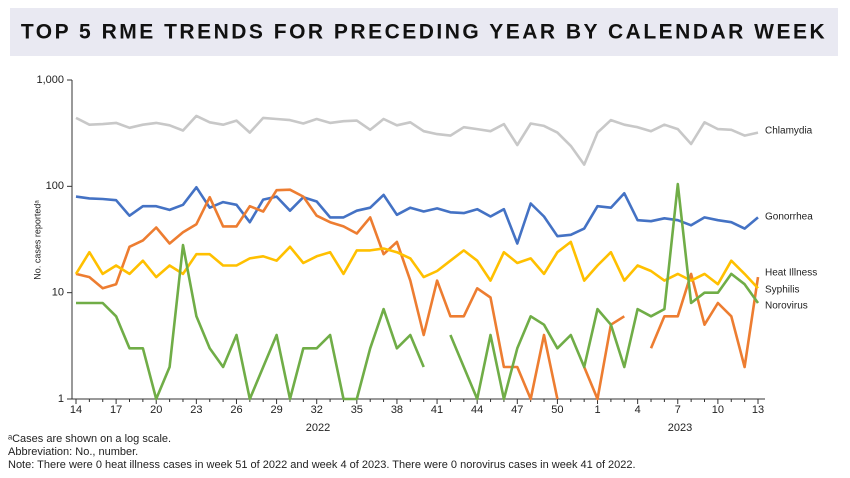 Image resolution: width=850 pixels, height=478 pixels. Describe the element at coordinates (73, 452) in the screenshot. I see `footnote: Abbreviation: No., number.` at that location.